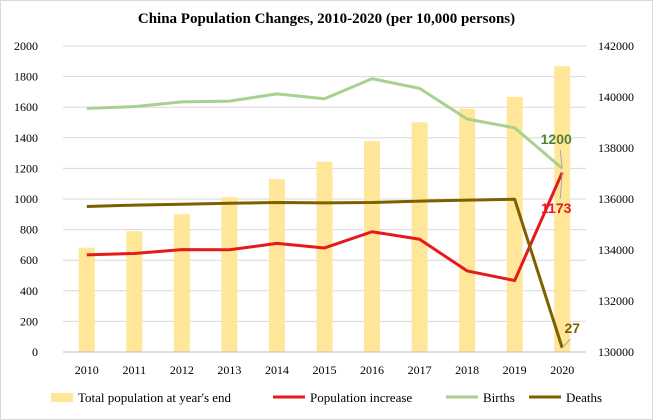 This screenshot has height=420, width=653. What do you see at coordinates (26, 138) in the screenshot?
I see `y-left-tick-label: 1400` at bounding box center [26, 138].